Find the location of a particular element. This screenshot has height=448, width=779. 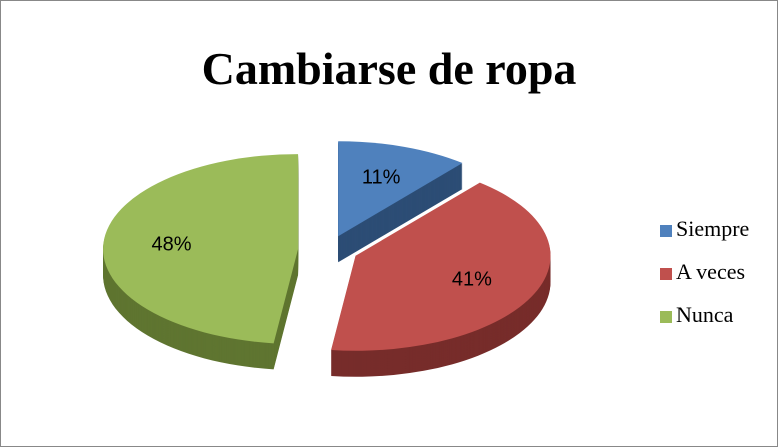

legend-text: Siempre is located at coordinates (712, 228).